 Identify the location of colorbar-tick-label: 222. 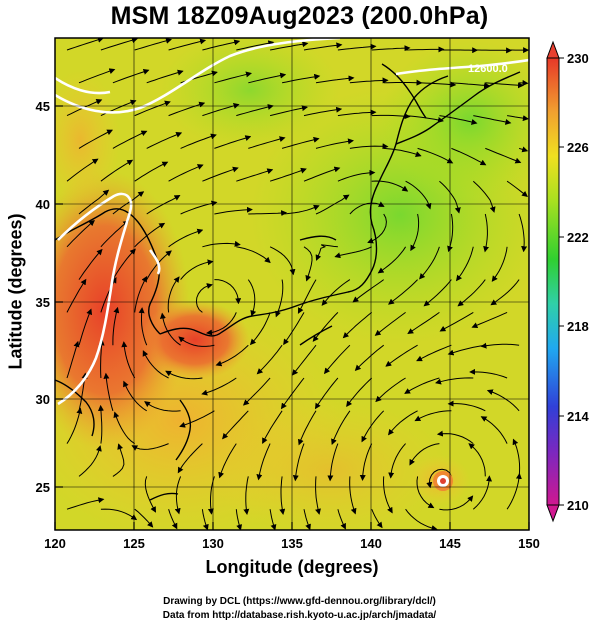
(578, 237).